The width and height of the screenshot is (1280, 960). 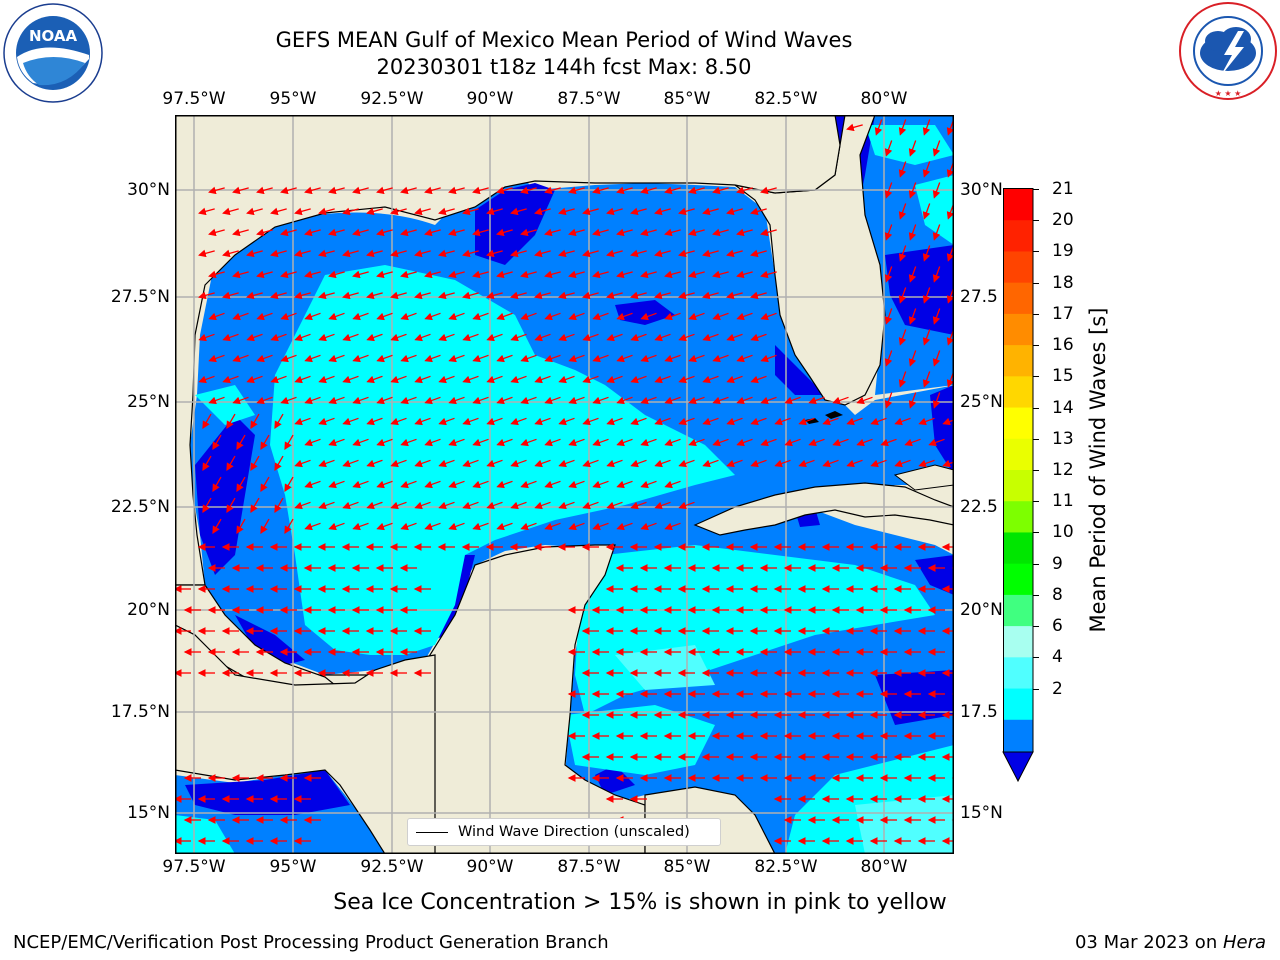 What do you see at coordinates (140, 507) in the screenshot?
I see `lat-tick-left: 22.5°N` at bounding box center [140, 507].